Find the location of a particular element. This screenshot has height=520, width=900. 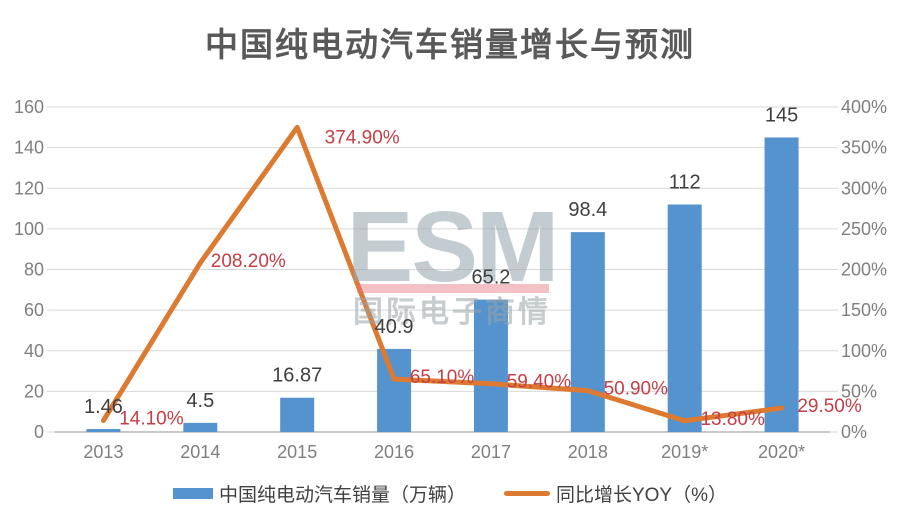

right-axis-tick-label: 300% is located at coordinates (864, 188).